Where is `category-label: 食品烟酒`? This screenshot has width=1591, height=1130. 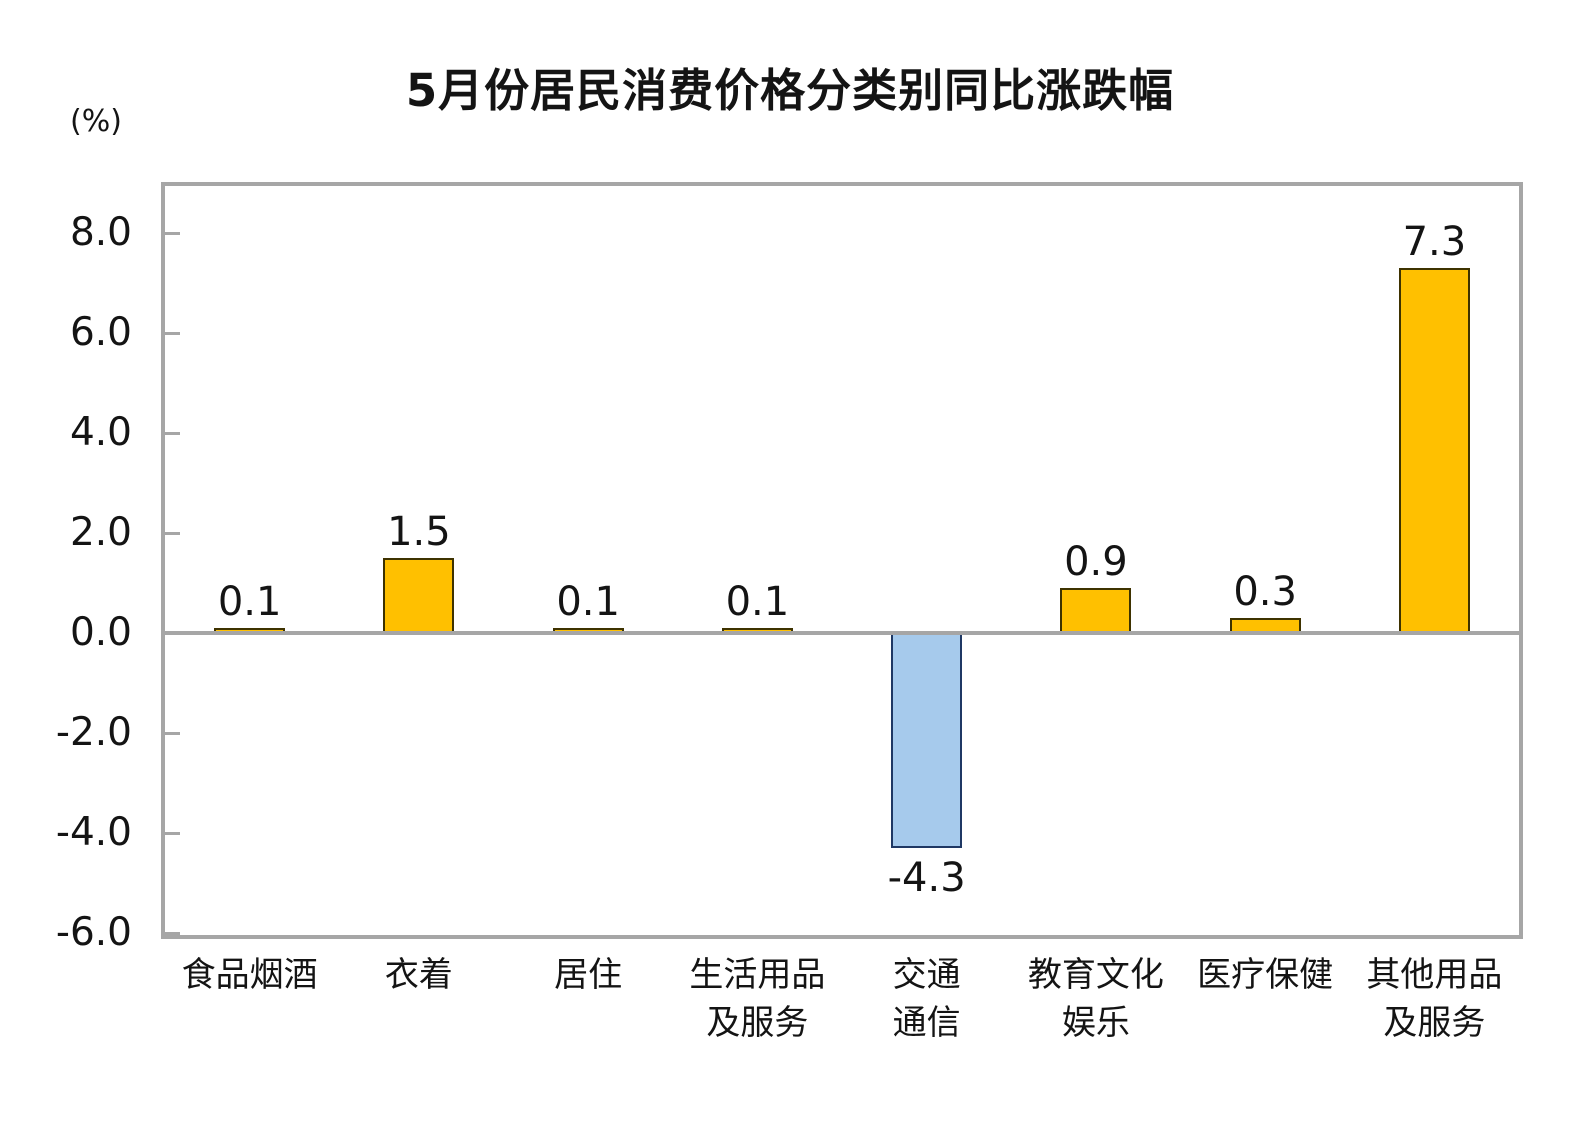 category-label: 食品烟酒 is located at coordinates (249, 975).